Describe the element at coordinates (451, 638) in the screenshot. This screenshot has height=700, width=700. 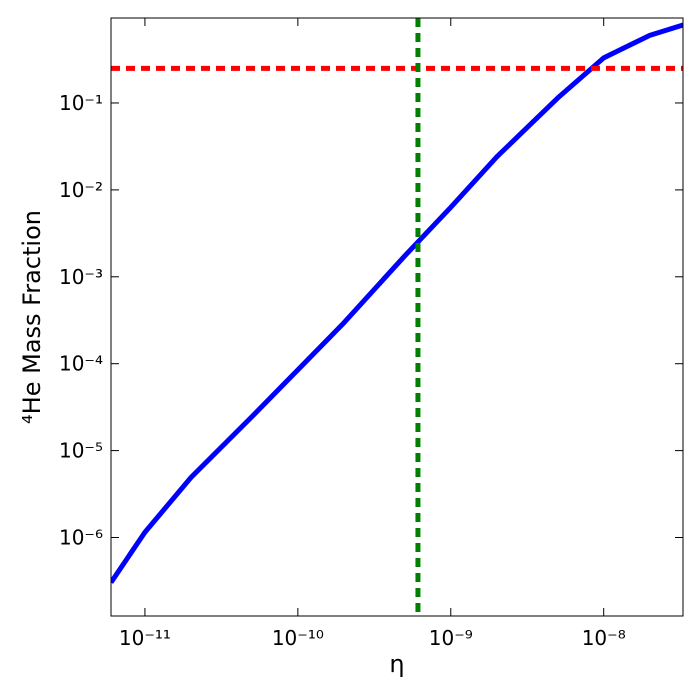
I see `x-tick-label: 10⁻⁹` at that location.